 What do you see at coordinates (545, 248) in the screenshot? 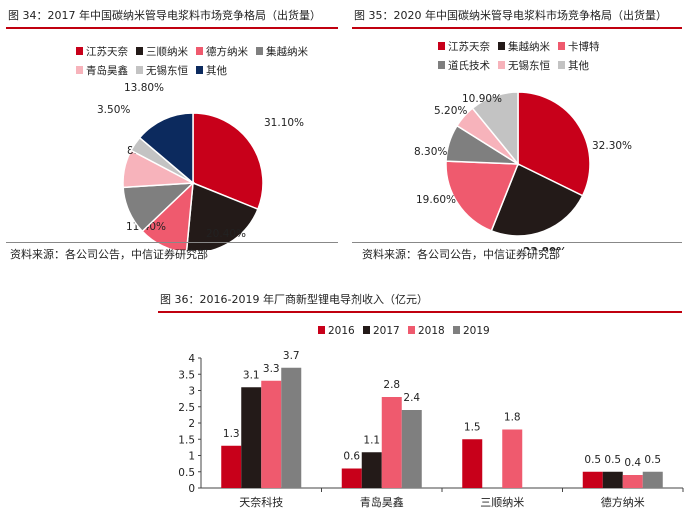
I see `pie-slice-label: 23.80%` at bounding box center [545, 248].